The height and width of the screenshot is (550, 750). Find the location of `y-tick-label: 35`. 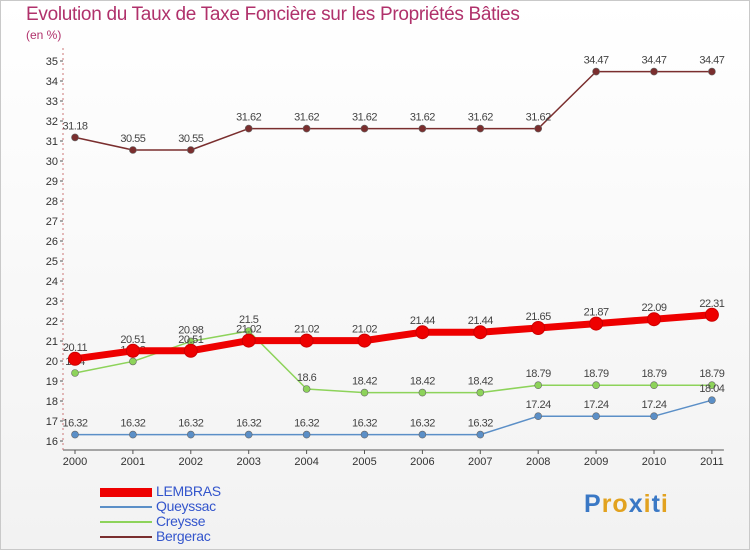

y-tick-label: 35 is located at coordinates (52, 62).